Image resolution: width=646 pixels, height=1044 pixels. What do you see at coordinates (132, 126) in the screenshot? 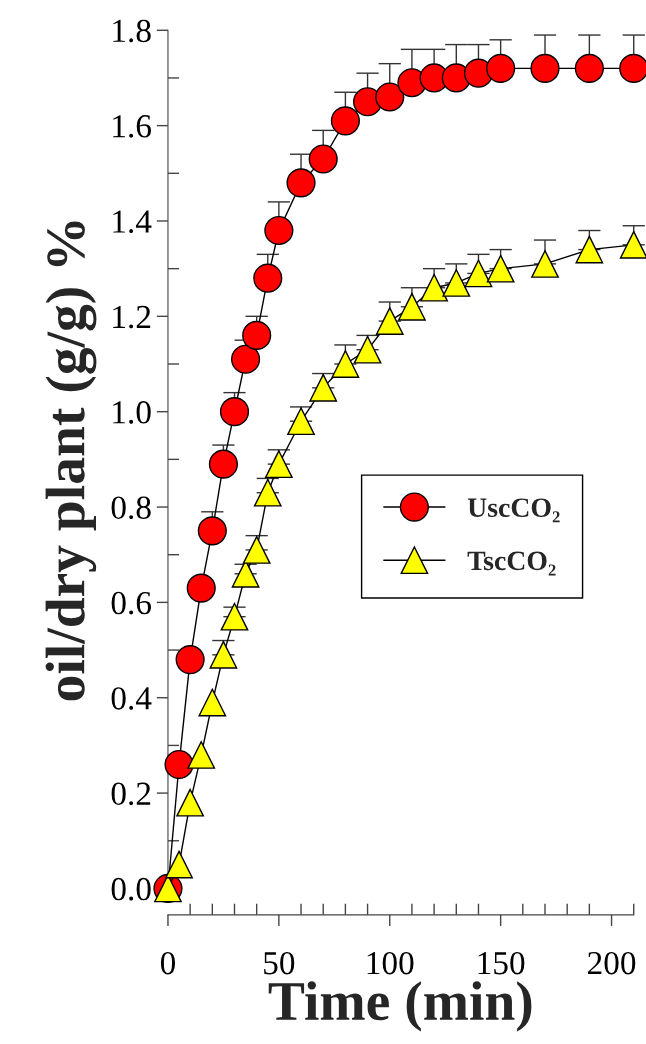
I see `y-tick-label: 1.6` at bounding box center [132, 126].